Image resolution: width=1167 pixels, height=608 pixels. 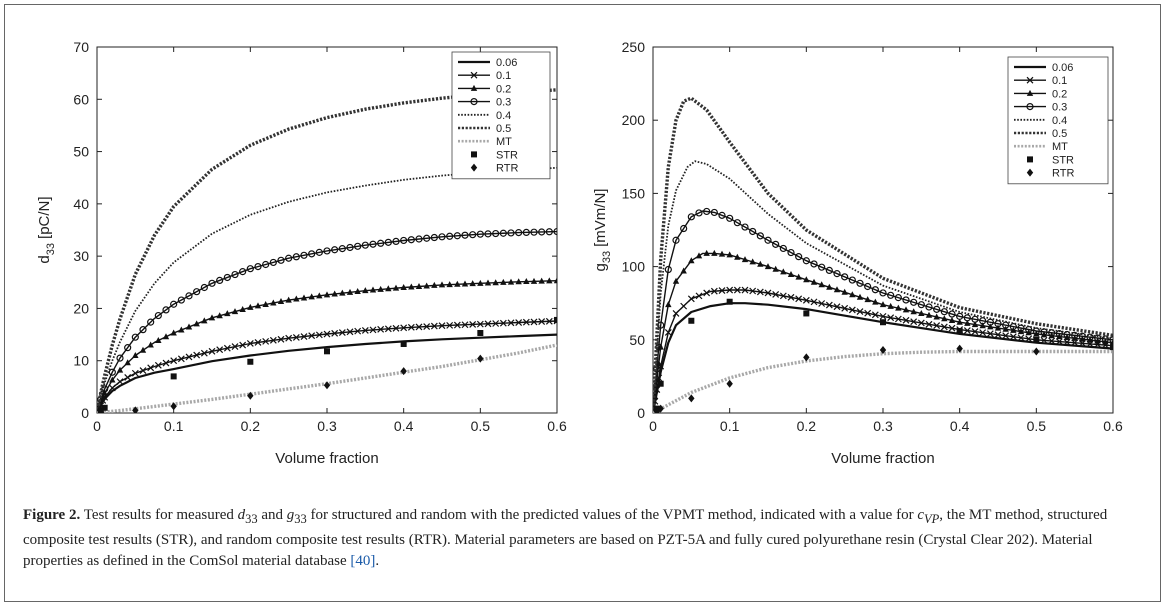 I want to click on chart2-series-0-3-line, so click(x=883, y=311).